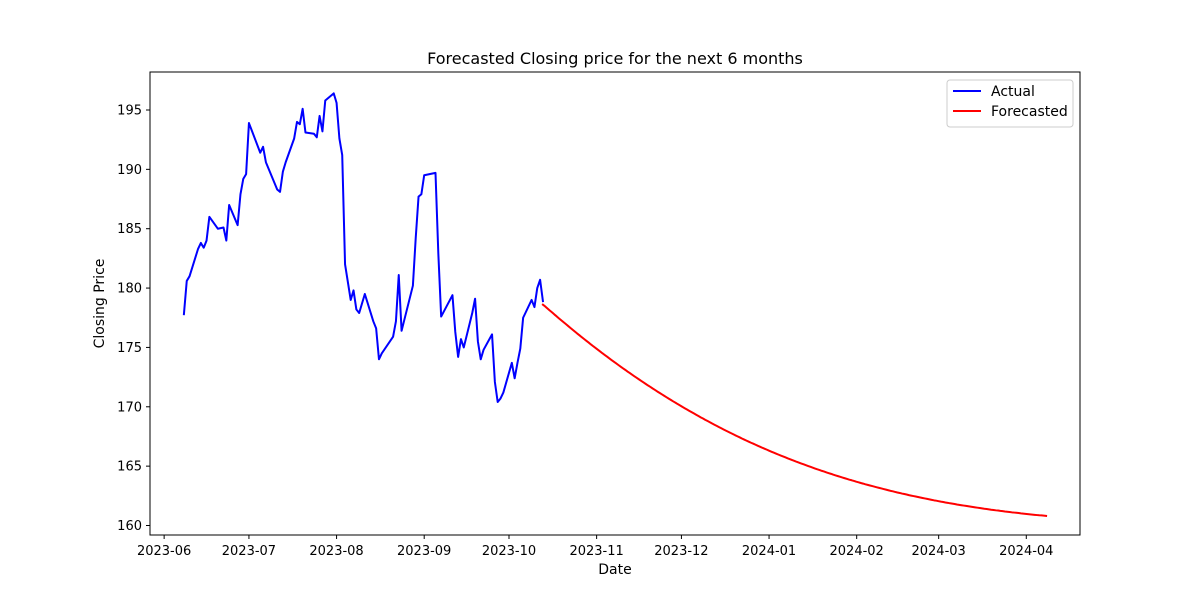 The height and width of the screenshot is (600, 1200). What do you see at coordinates (596, 551) in the screenshot?
I see `x-tick-label: 2023-11` at bounding box center [596, 551].